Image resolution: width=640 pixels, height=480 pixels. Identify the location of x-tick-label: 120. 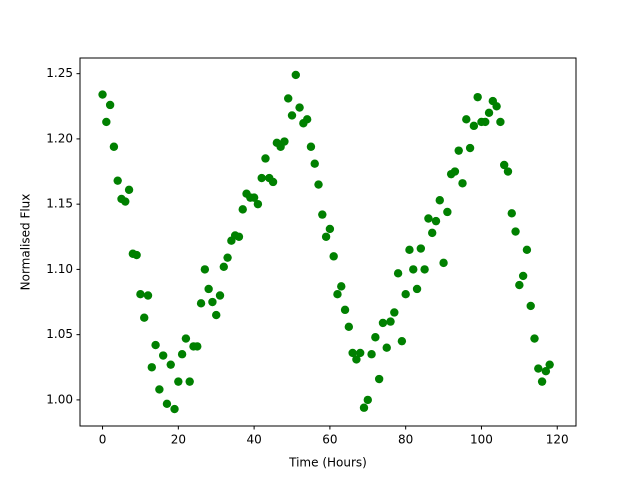
(557, 440).